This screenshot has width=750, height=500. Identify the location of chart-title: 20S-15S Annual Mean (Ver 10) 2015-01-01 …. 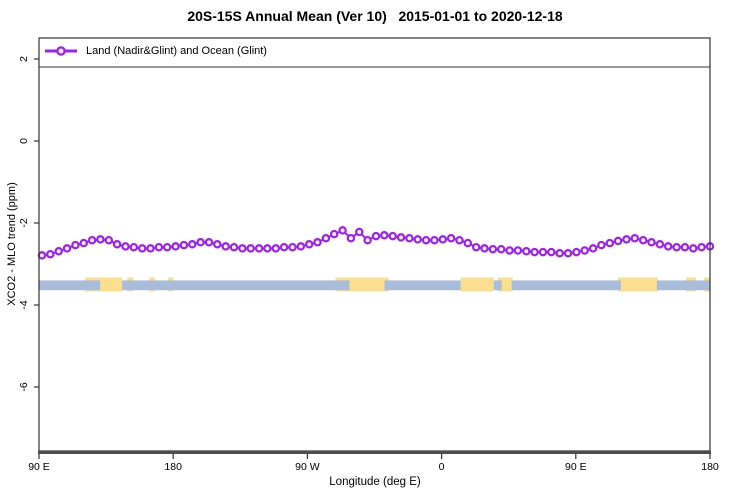
(375, 16).